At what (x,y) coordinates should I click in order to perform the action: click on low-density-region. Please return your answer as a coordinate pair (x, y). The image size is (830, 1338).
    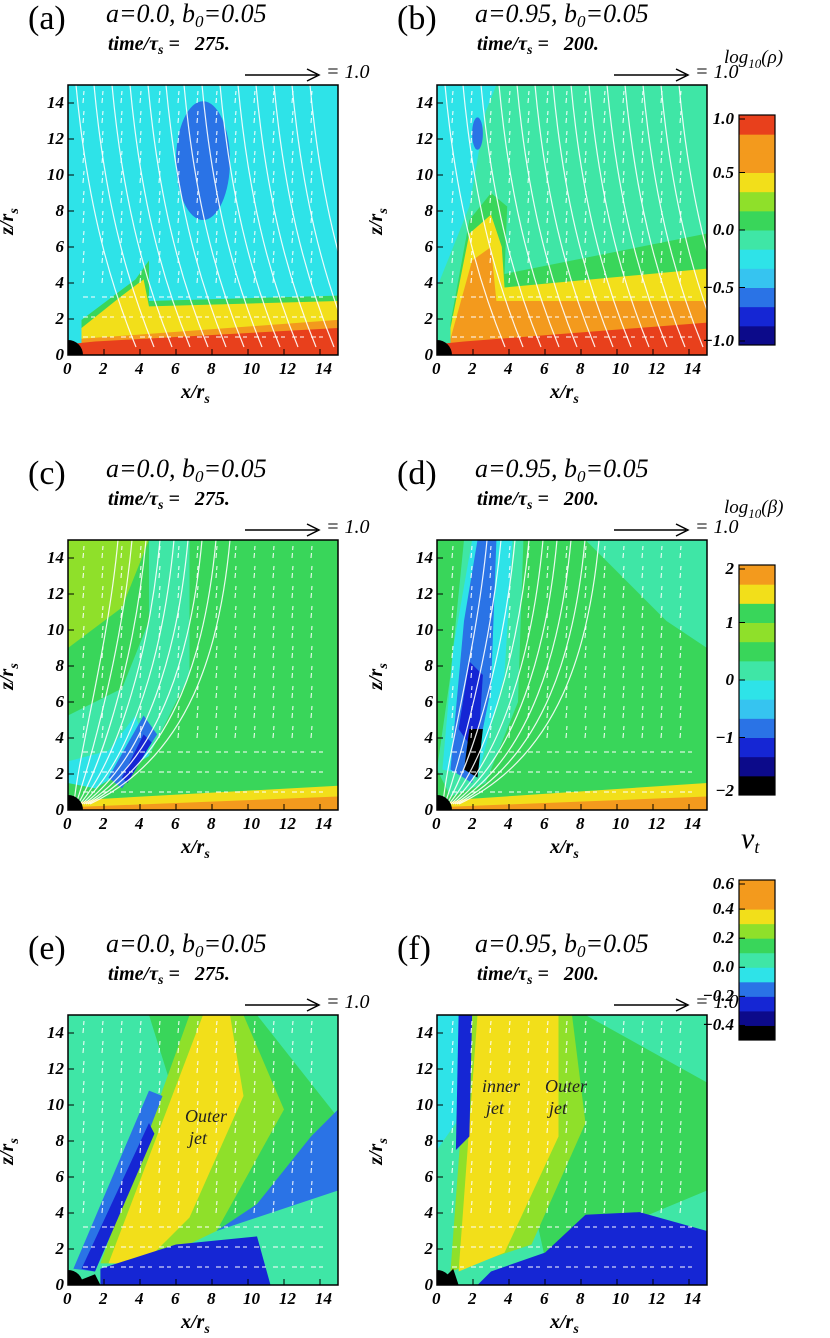
    Looking at the image, I should click on (203, 160).